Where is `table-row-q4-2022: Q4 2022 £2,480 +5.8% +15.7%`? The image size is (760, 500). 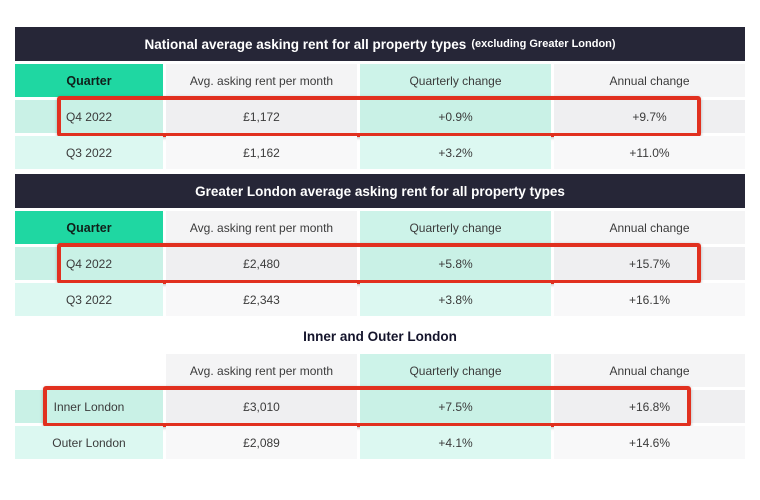
table-row-q4-2022: Q4 2022 £2,480 +5.8% +15.7% is located at coordinates (380, 263).